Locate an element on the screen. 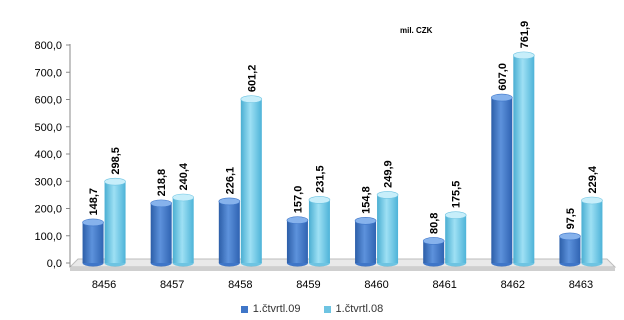 The height and width of the screenshot is (320, 624). plot-floor is located at coordinates (342, 264).